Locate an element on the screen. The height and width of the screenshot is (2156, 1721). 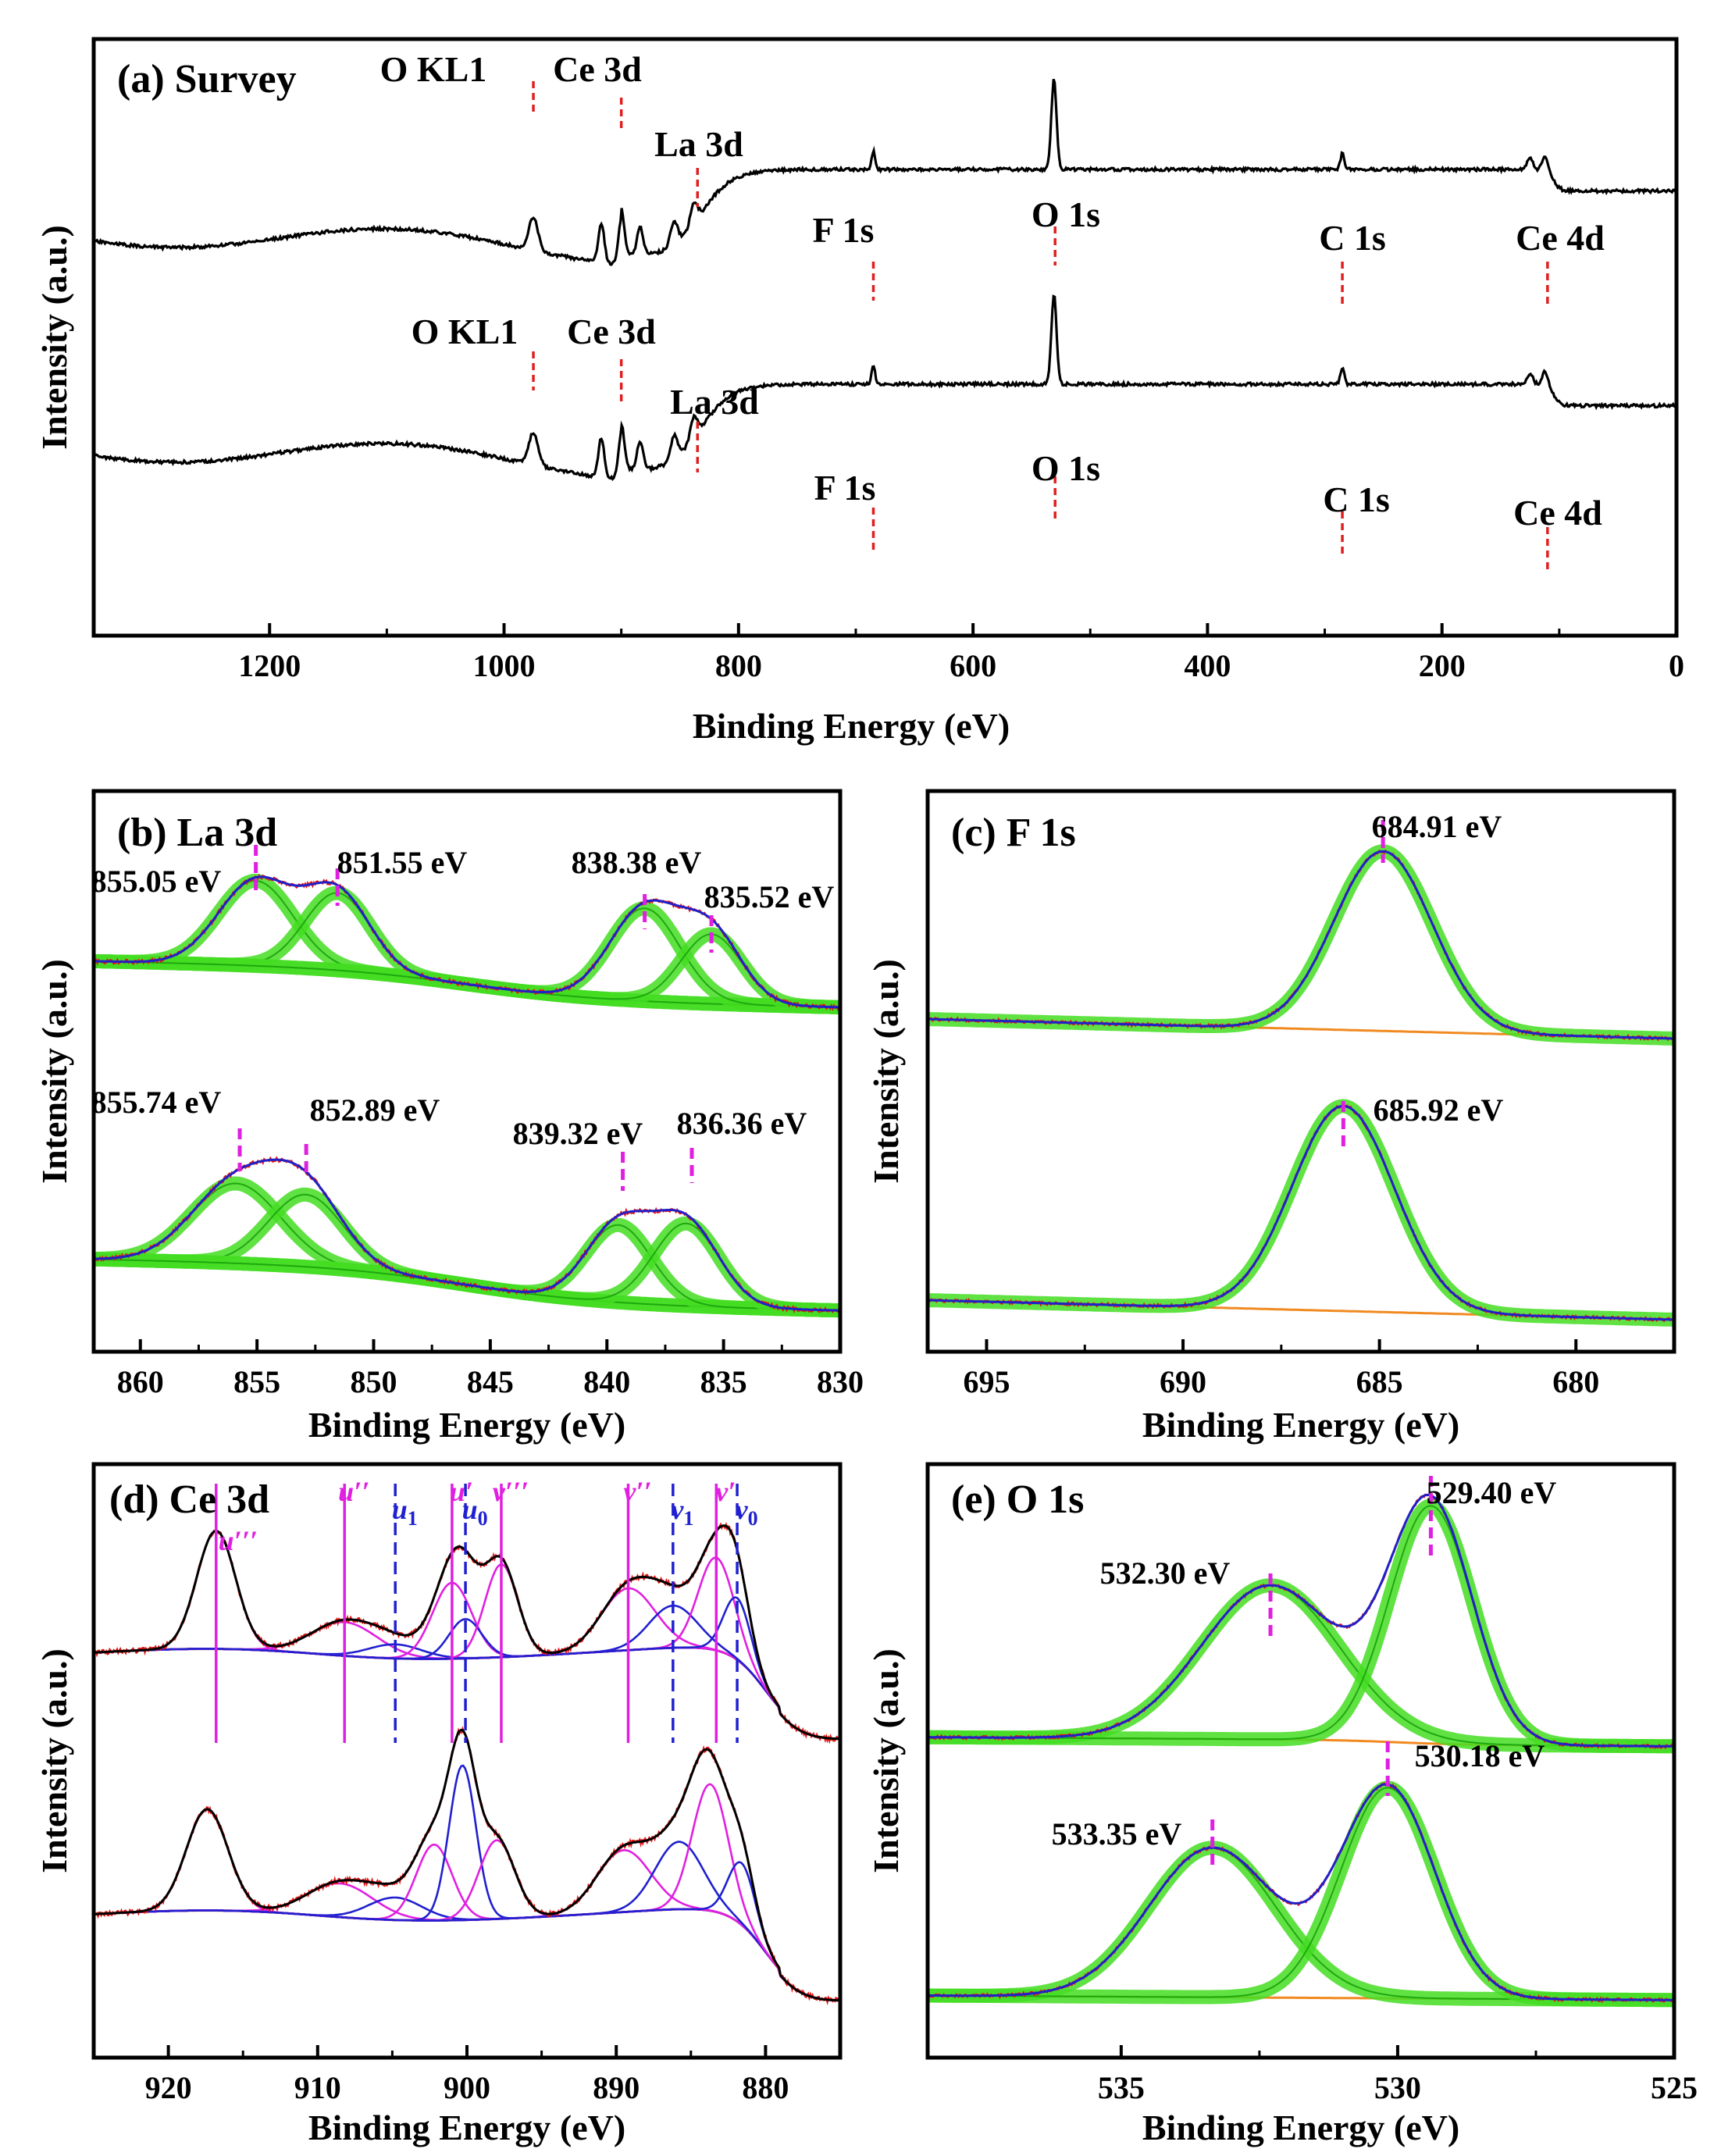
panel-c-frame is located at coordinates (1300, 1071).